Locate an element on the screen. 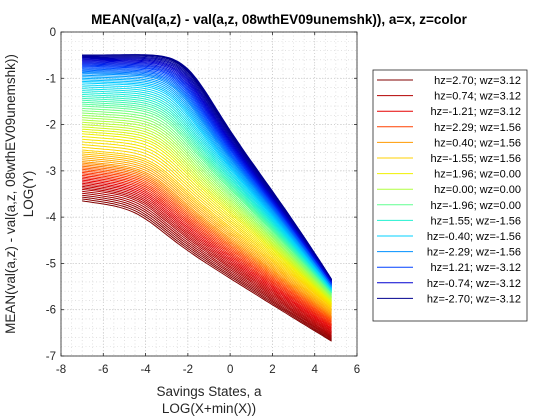  legend-label: hz=0.74; wz=3.12 is located at coordinates (477, 97).